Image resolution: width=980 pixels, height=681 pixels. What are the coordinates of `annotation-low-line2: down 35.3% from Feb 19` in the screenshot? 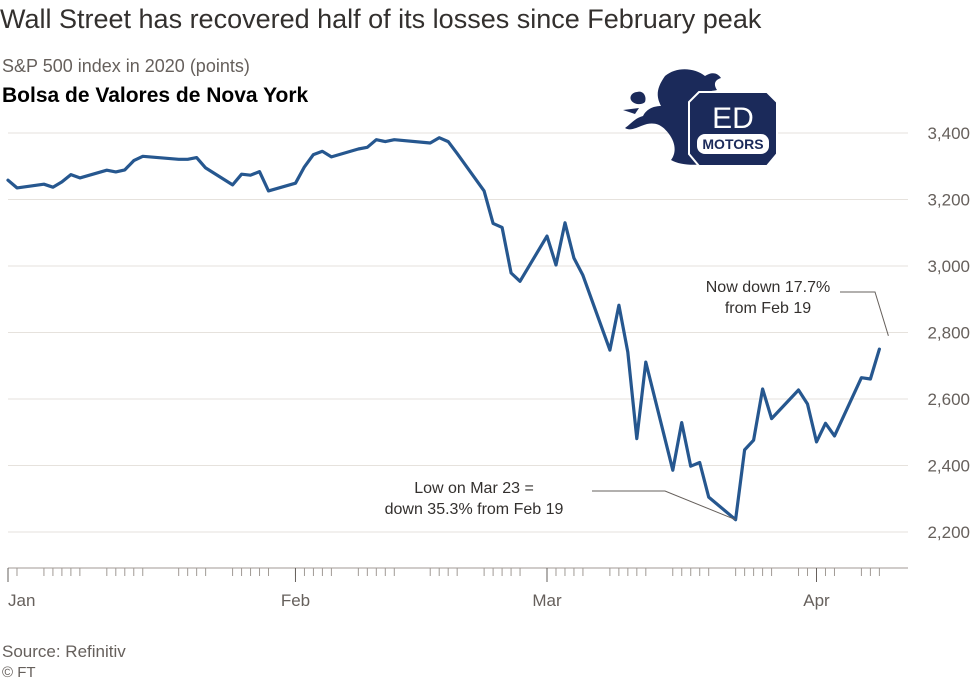 It's located at (474, 509).